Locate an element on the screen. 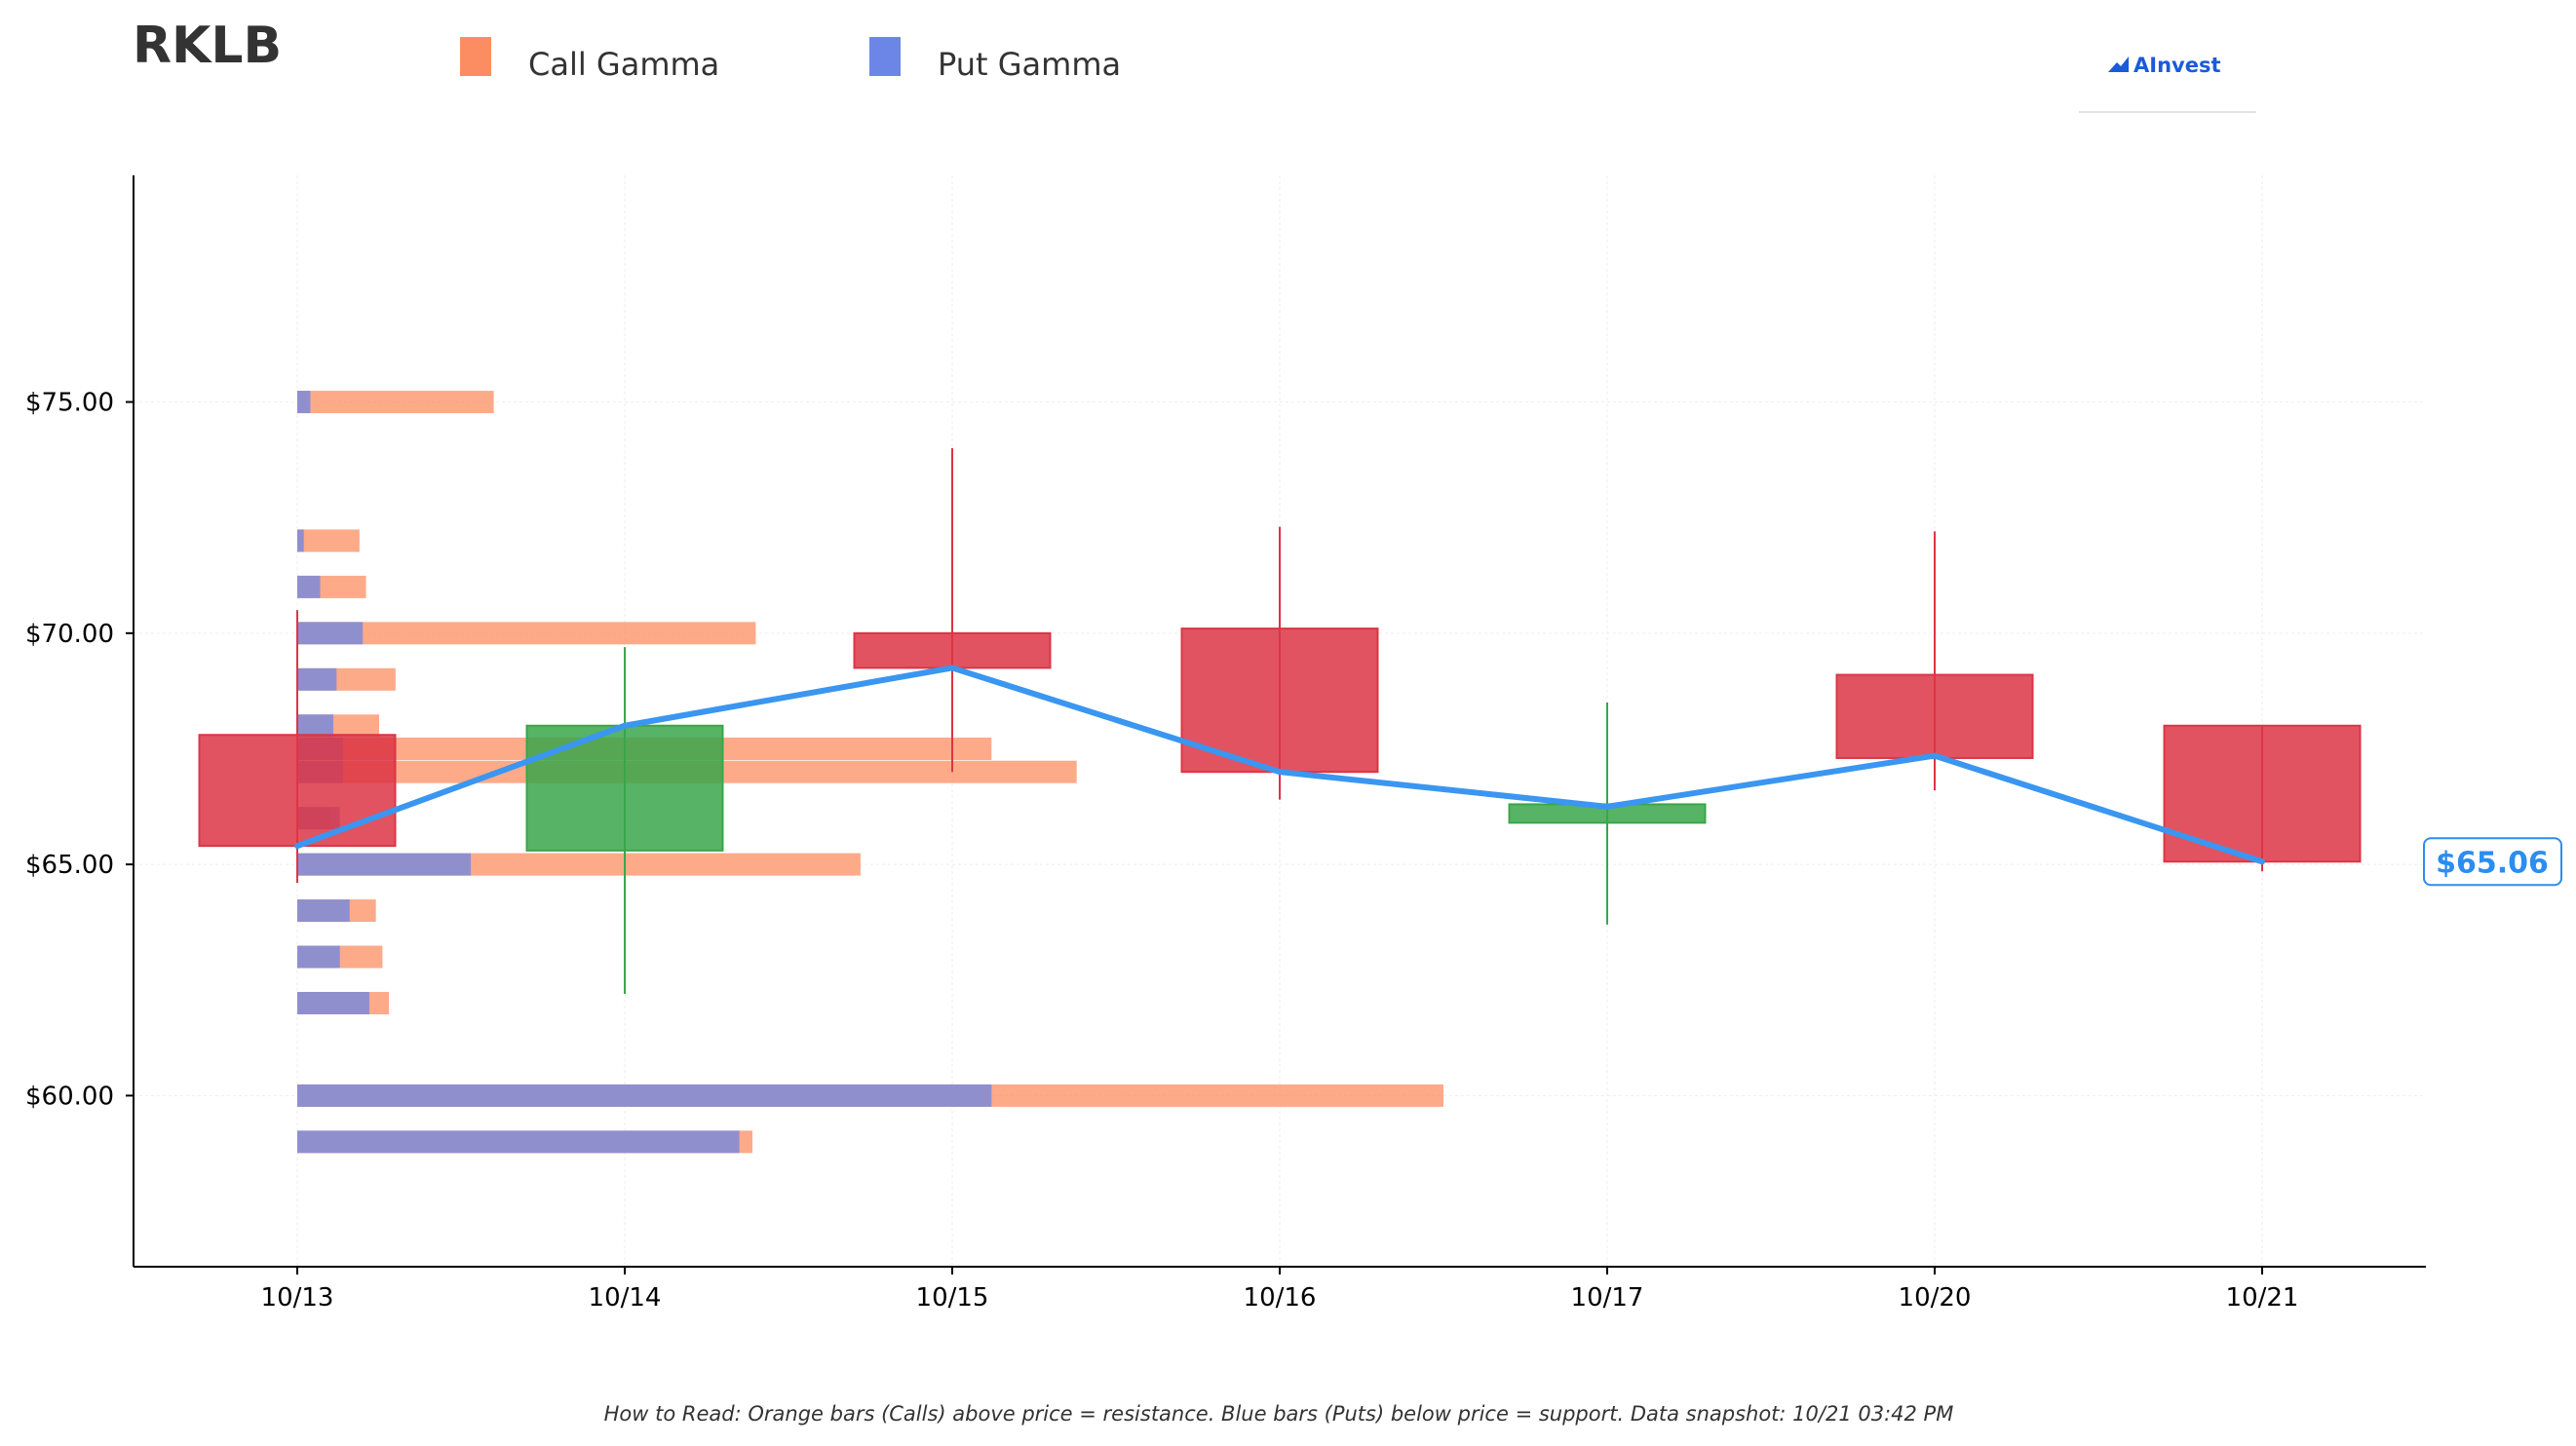  y-tick-label: $70.00 is located at coordinates (69, 634).